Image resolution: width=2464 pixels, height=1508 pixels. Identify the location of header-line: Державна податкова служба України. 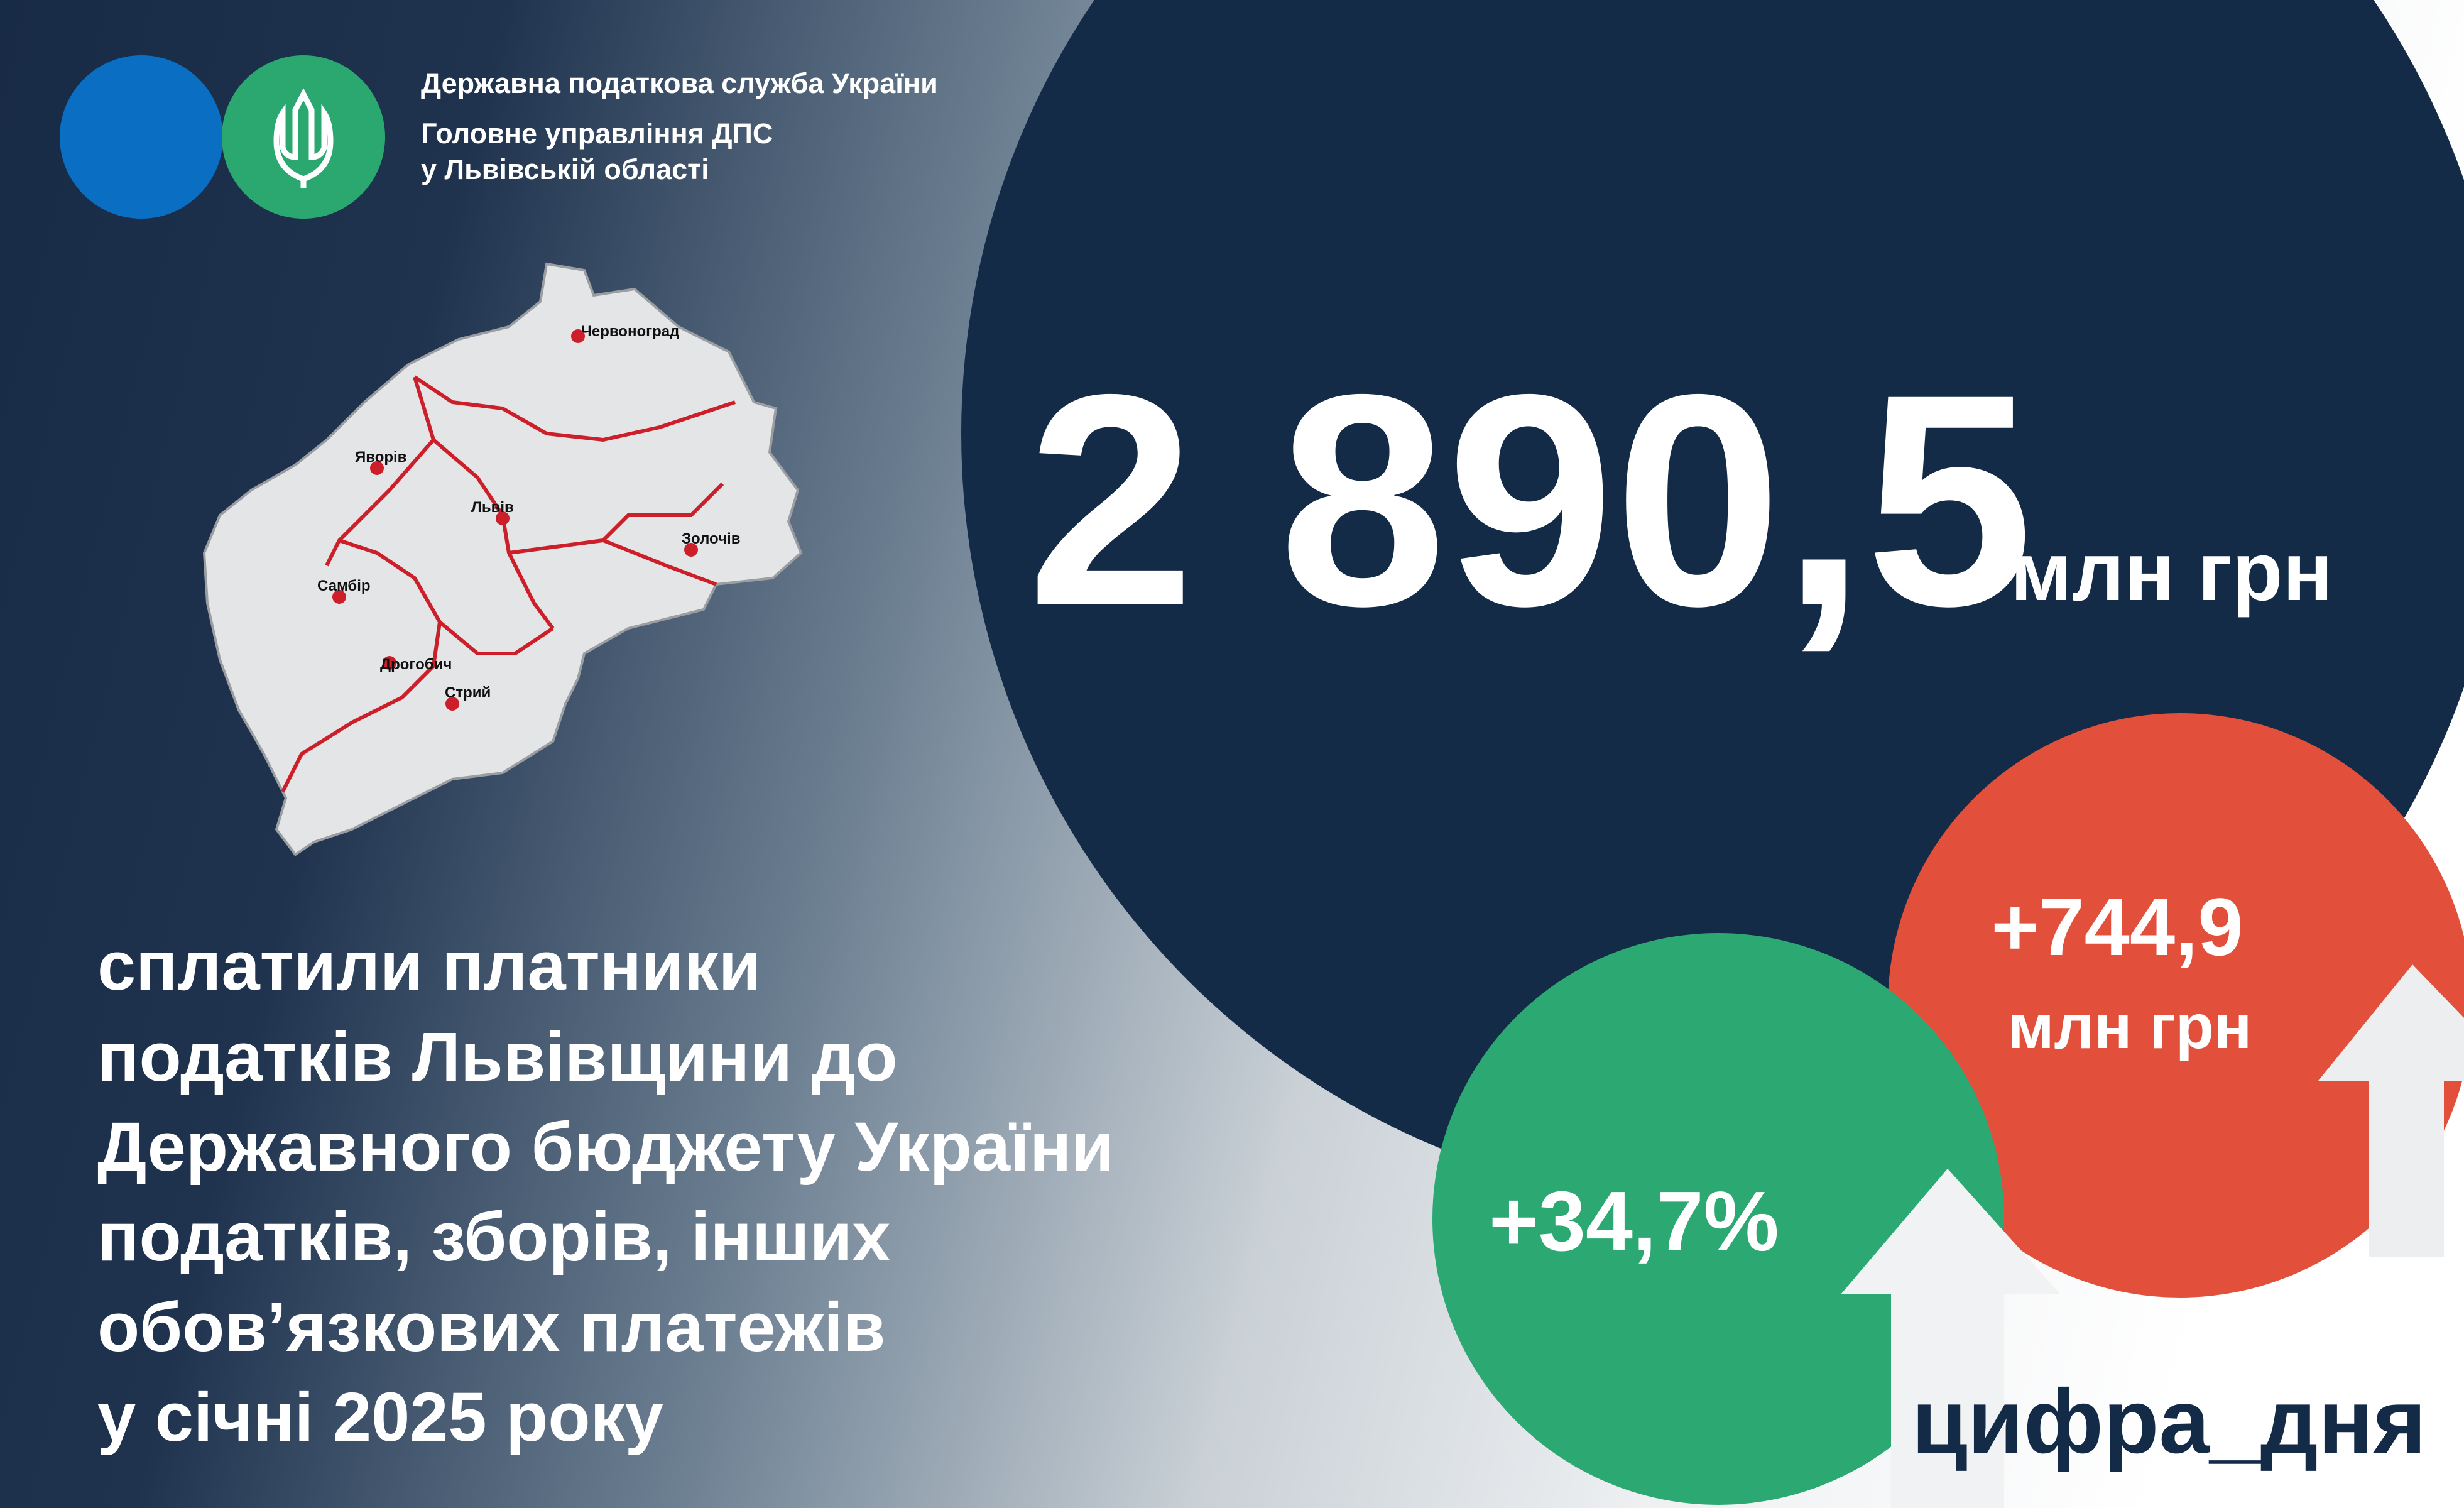
(679, 83).